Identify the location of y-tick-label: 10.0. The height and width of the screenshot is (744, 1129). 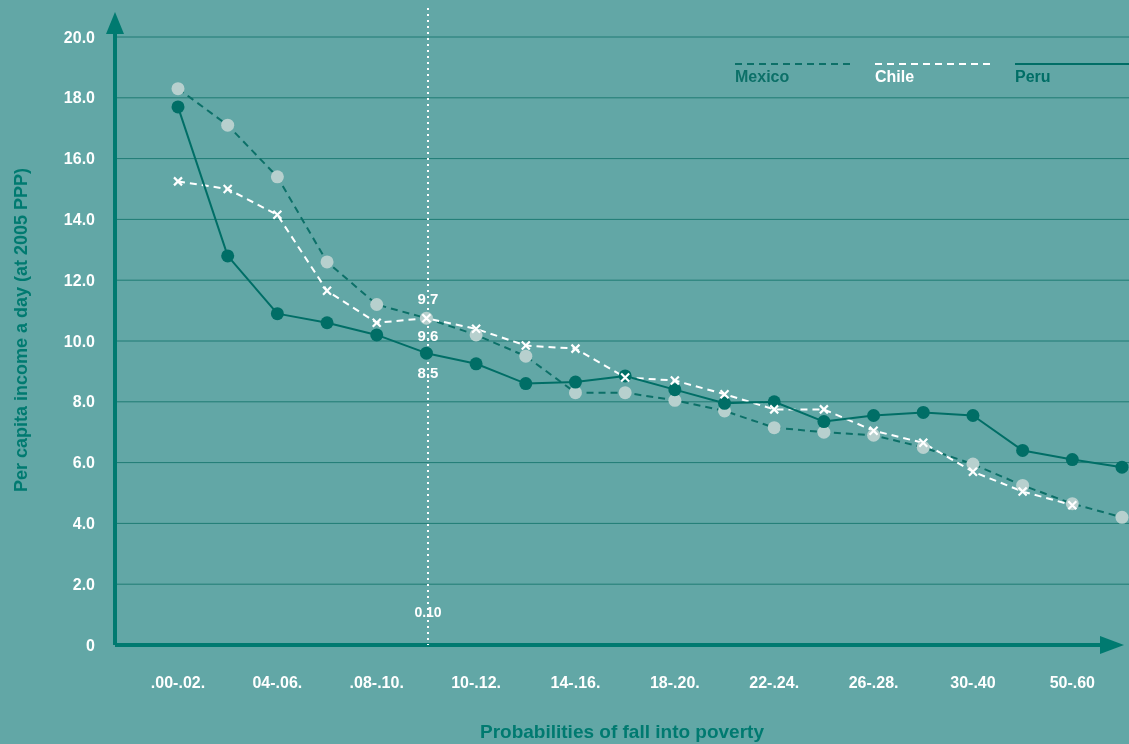
(79, 341).